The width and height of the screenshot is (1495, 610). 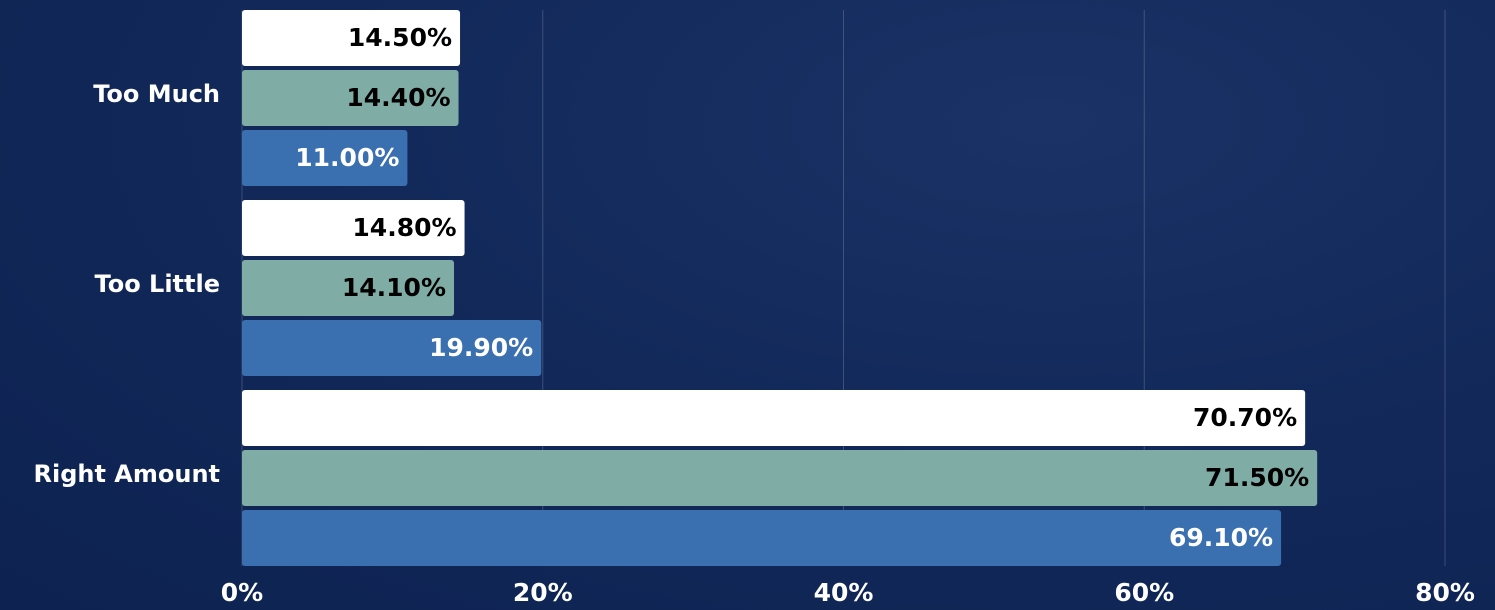 What do you see at coordinates (156, 94) in the screenshot?
I see `category-label: Too Much` at bounding box center [156, 94].